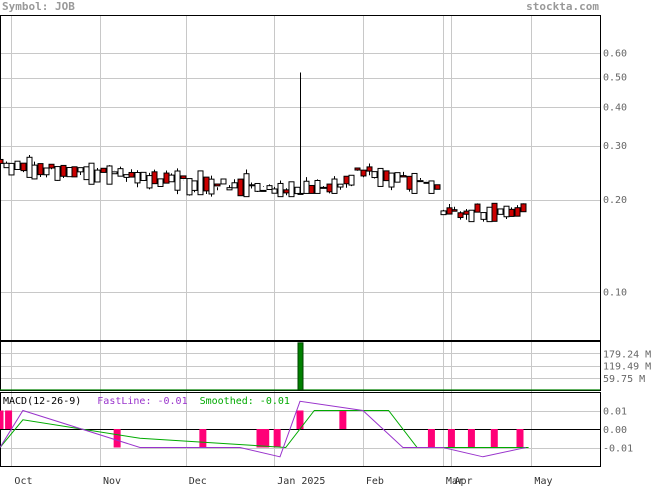 Image resolution: width=655 pixels, height=486 pixels. I want to click on macd-fast-line, so click(263, 429).